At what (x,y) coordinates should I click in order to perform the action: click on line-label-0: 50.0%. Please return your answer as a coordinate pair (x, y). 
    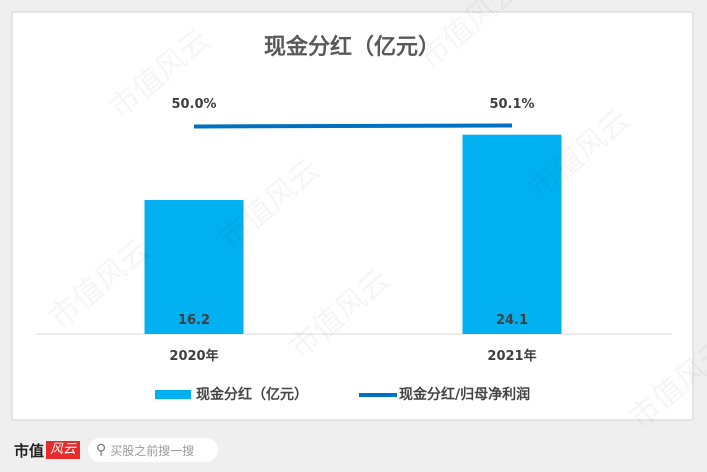
    Looking at the image, I should click on (193, 104).